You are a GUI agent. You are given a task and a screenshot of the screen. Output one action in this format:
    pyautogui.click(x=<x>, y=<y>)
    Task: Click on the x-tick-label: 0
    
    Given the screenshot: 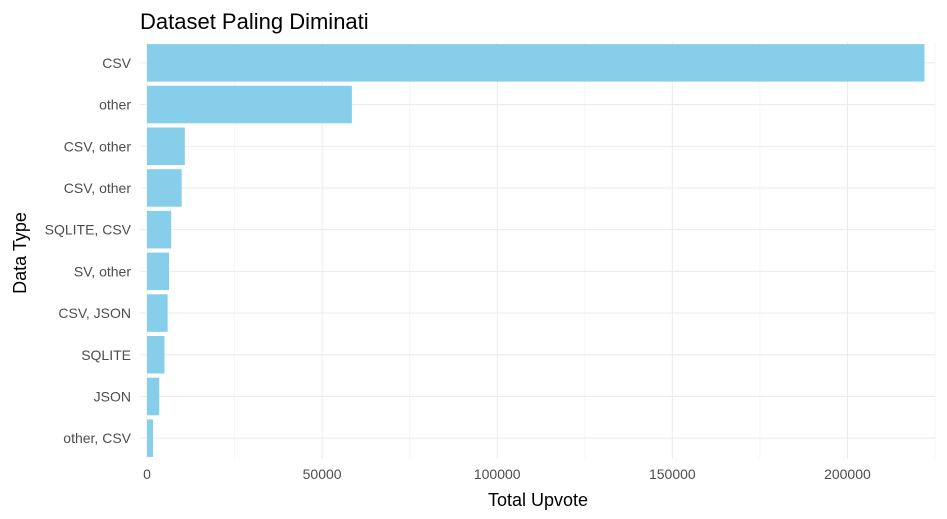 What is the action you would take?
    pyautogui.click(x=147, y=474)
    